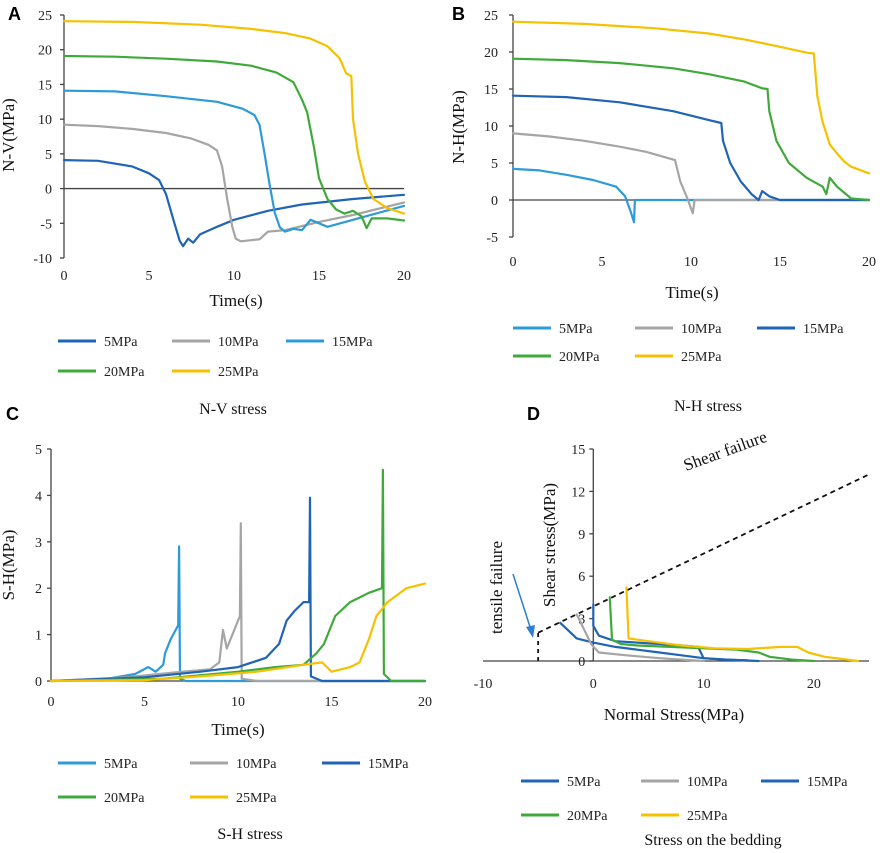  Describe the element at coordinates (483, 684) in the screenshot. I see `x-tick-label: -10` at that location.